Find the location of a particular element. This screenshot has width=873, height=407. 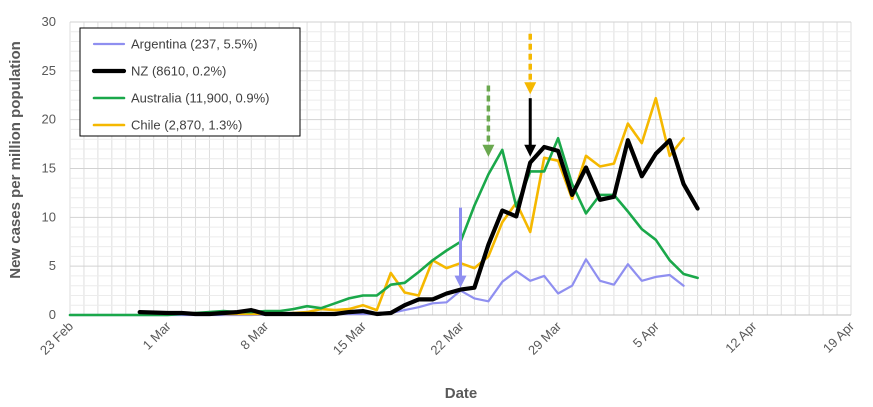

legend-label: Chile (2,870, 1.3%) is located at coordinates (186, 125).